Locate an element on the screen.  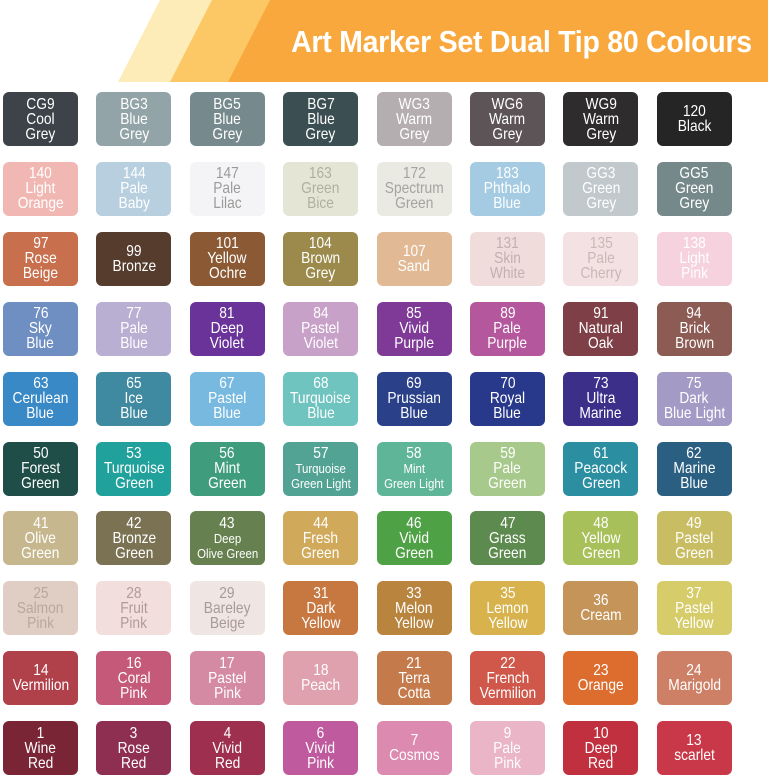
color-swatch: 94 Brick Brown is located at coordinates (694, 328).